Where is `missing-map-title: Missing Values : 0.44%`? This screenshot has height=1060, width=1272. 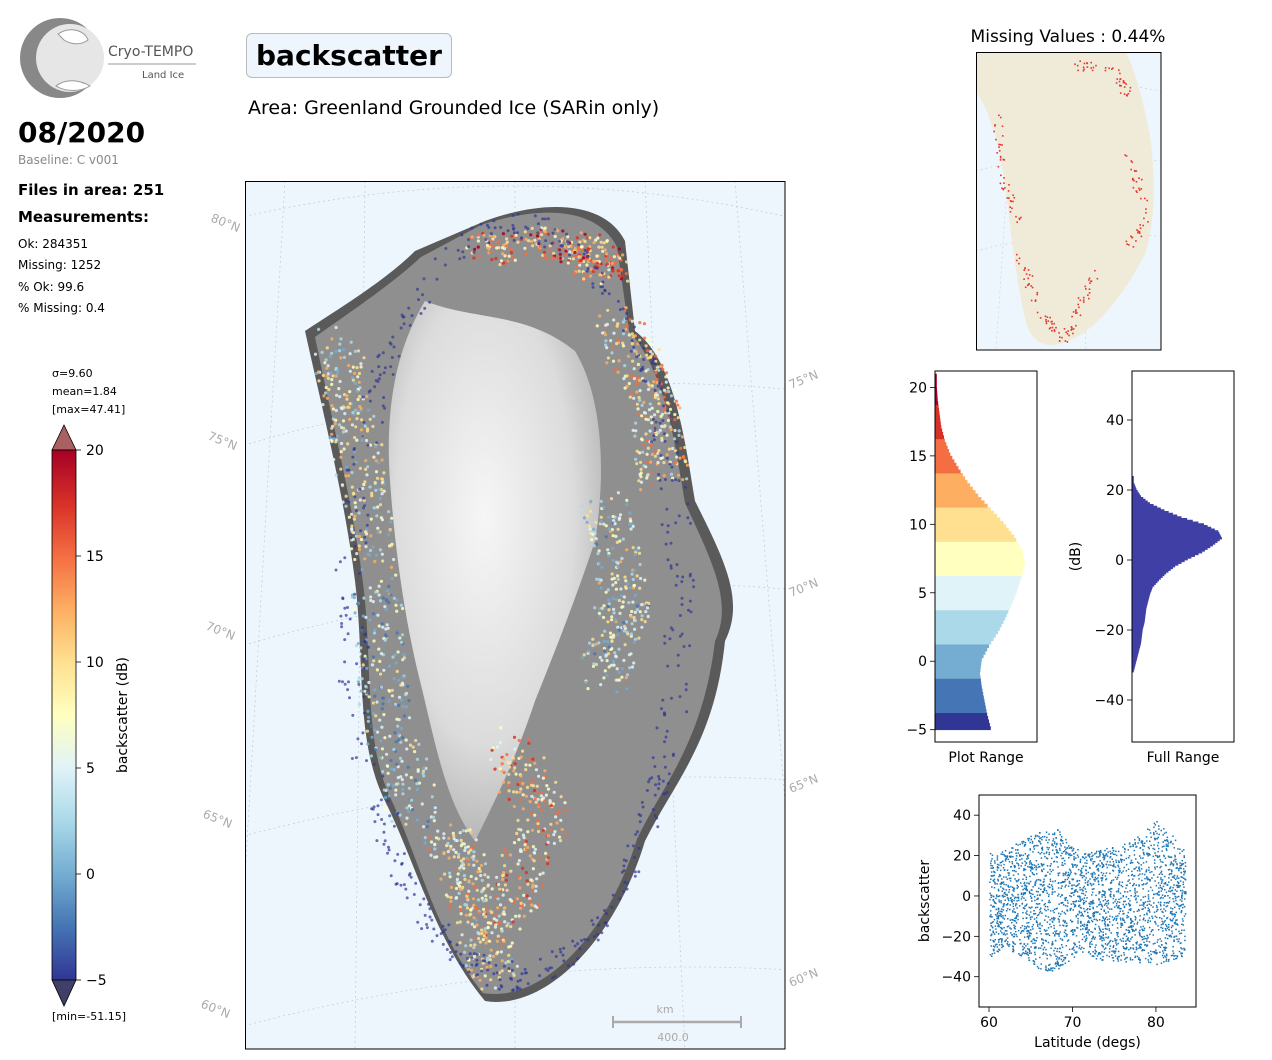 missing-map-title: Missing Values : 0.44% is located at coordinates (1068, 37).